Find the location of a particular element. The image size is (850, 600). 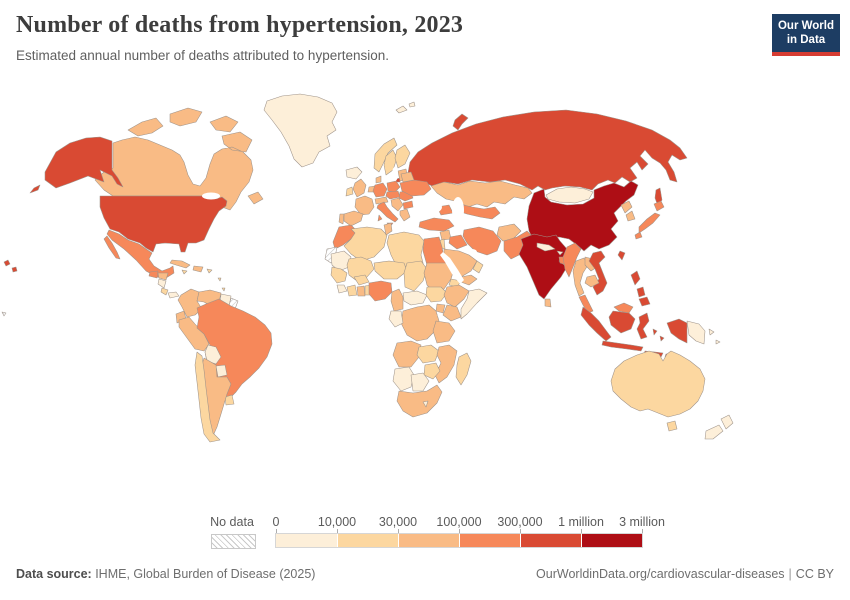

country-panama is located at coordinates (173, 295).